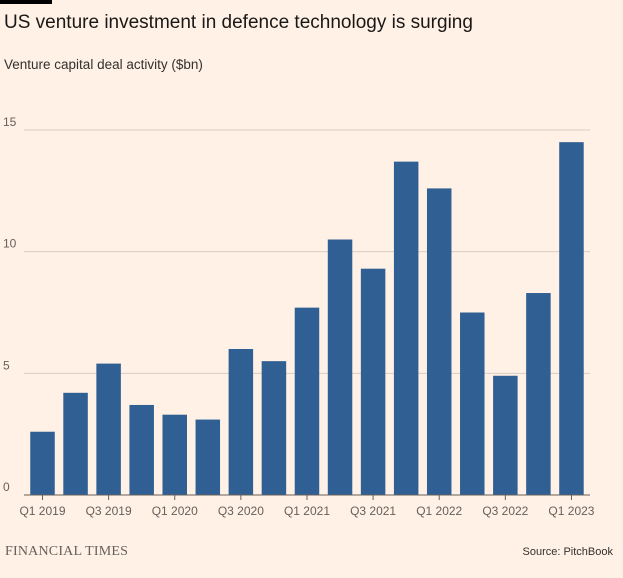  Describe the element at coordinates (571, 318) in the screenshot. I see `bar-q1-2023` at that location.